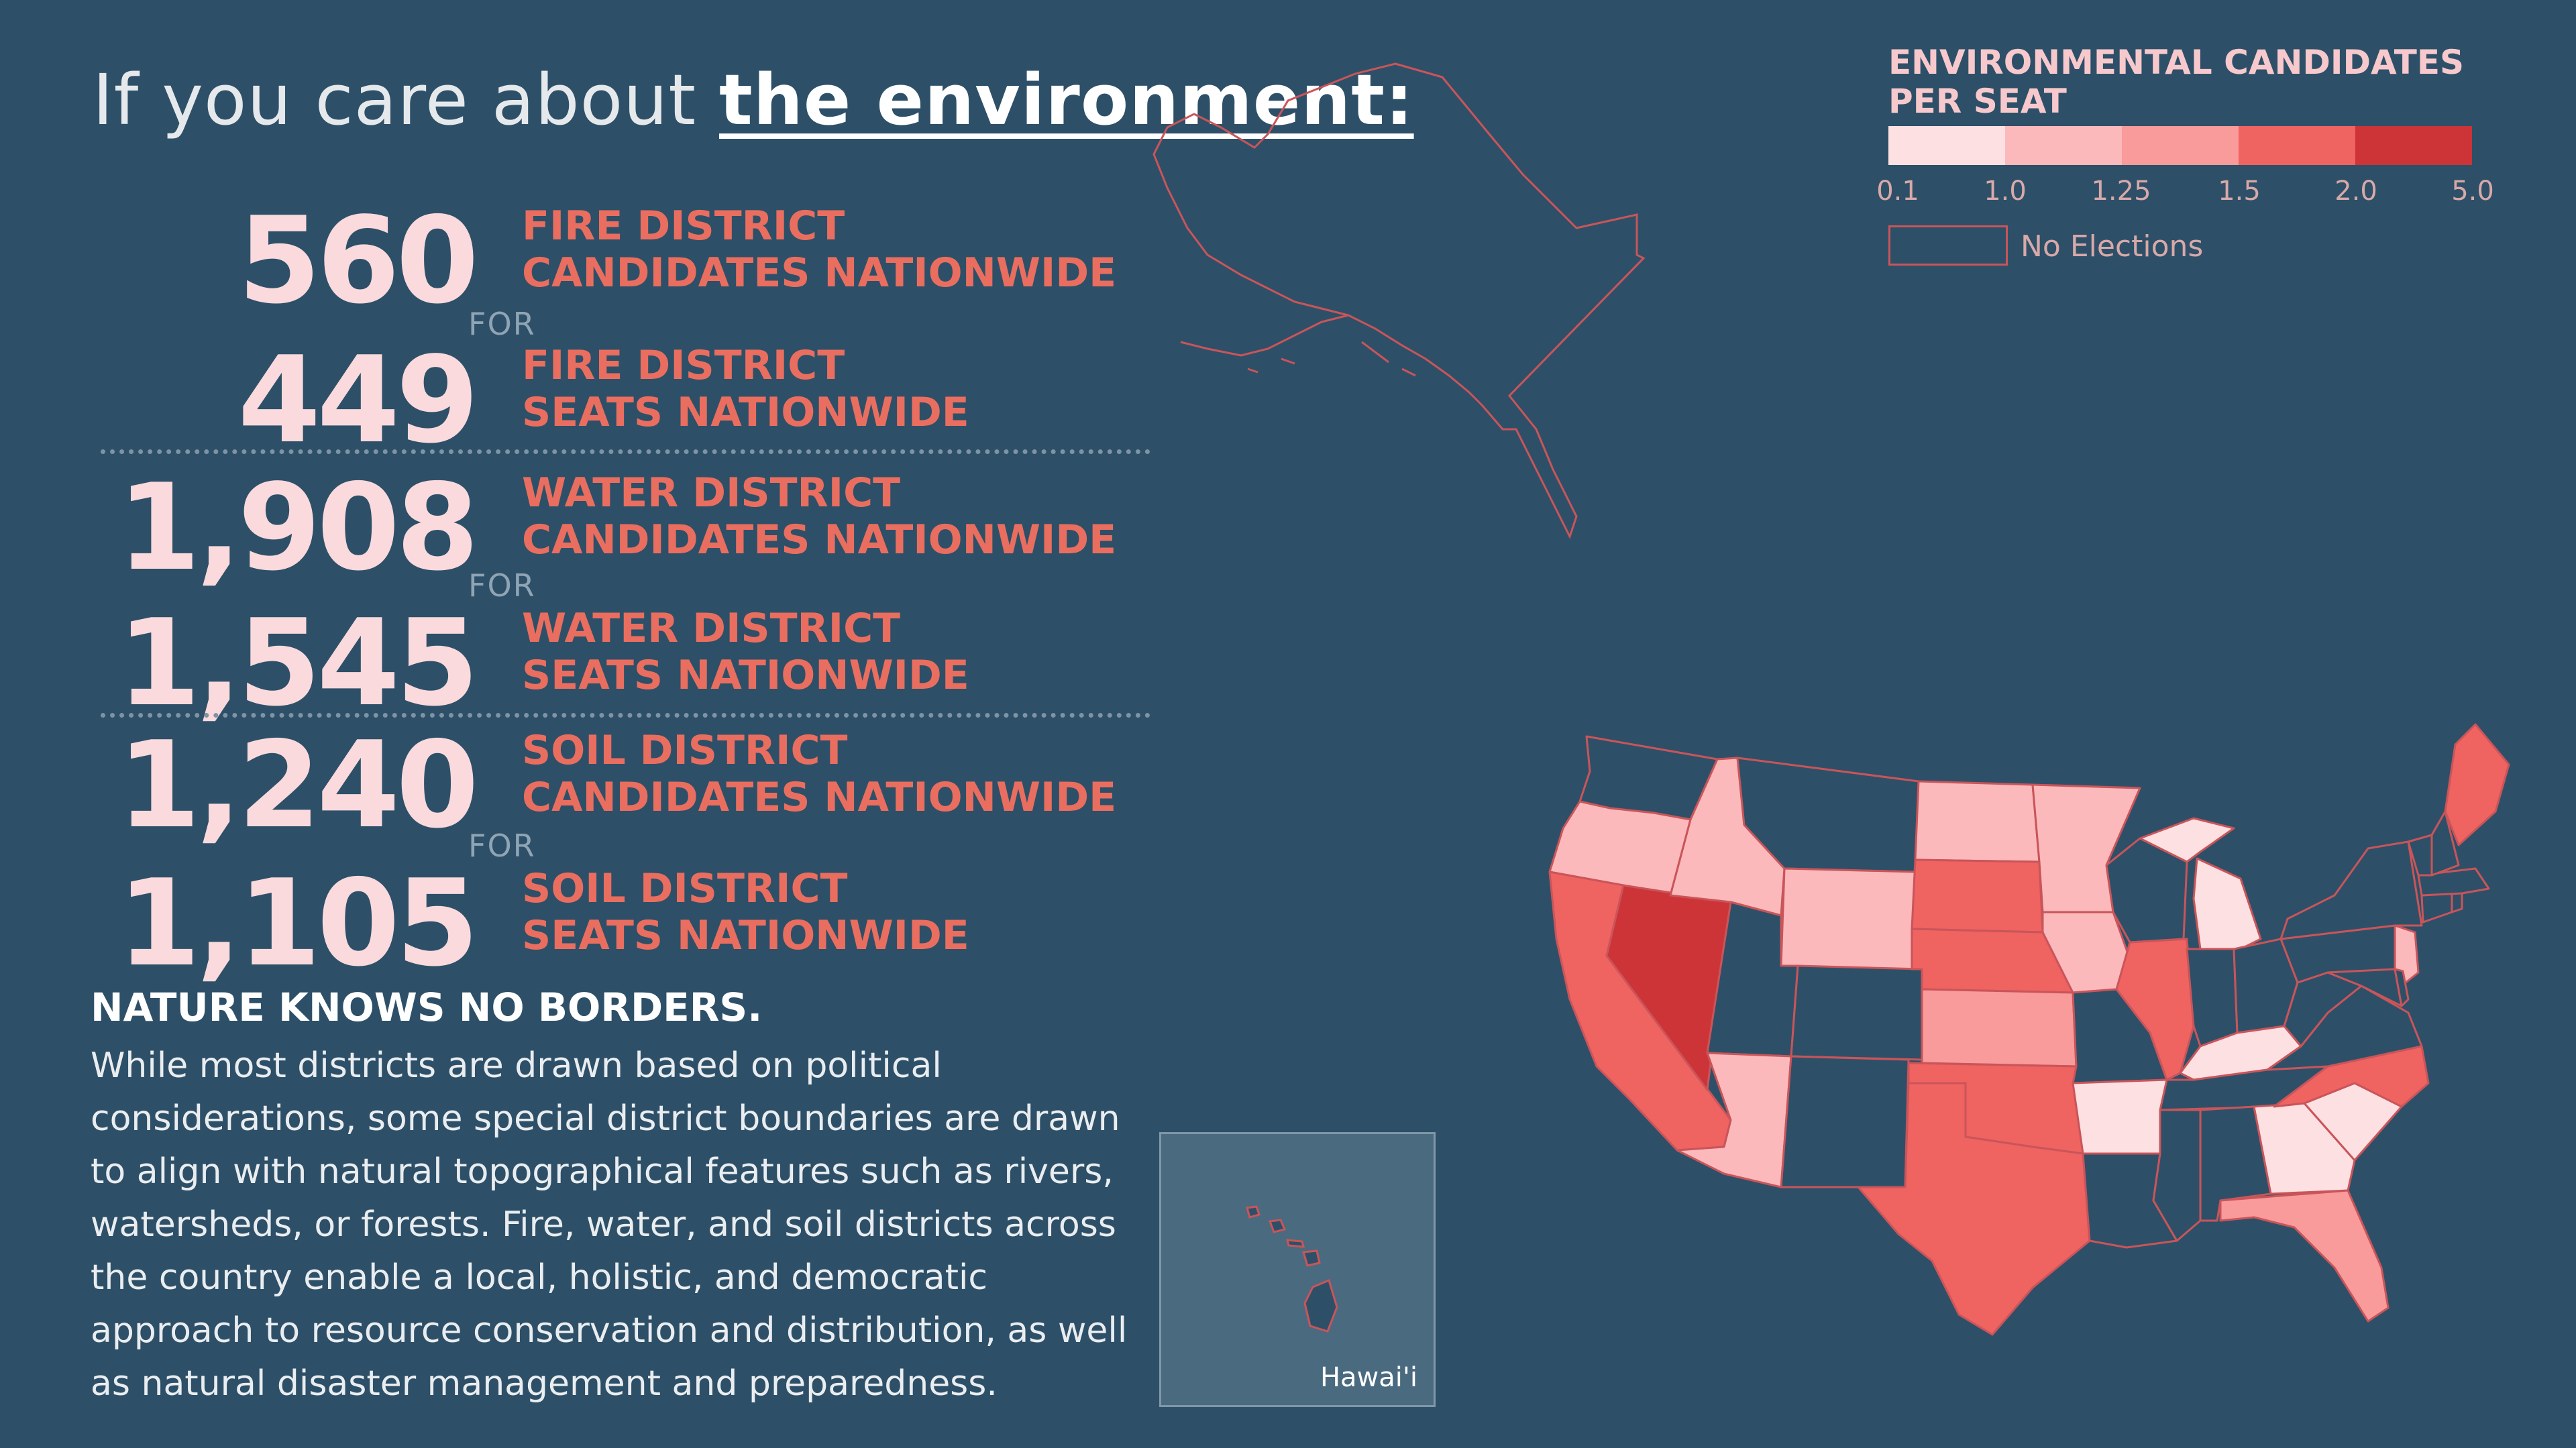  What do you see at coordinates (298, 527) in the screenshot?
I see `stat-number: 1,908` at bounding box center [298, 527].